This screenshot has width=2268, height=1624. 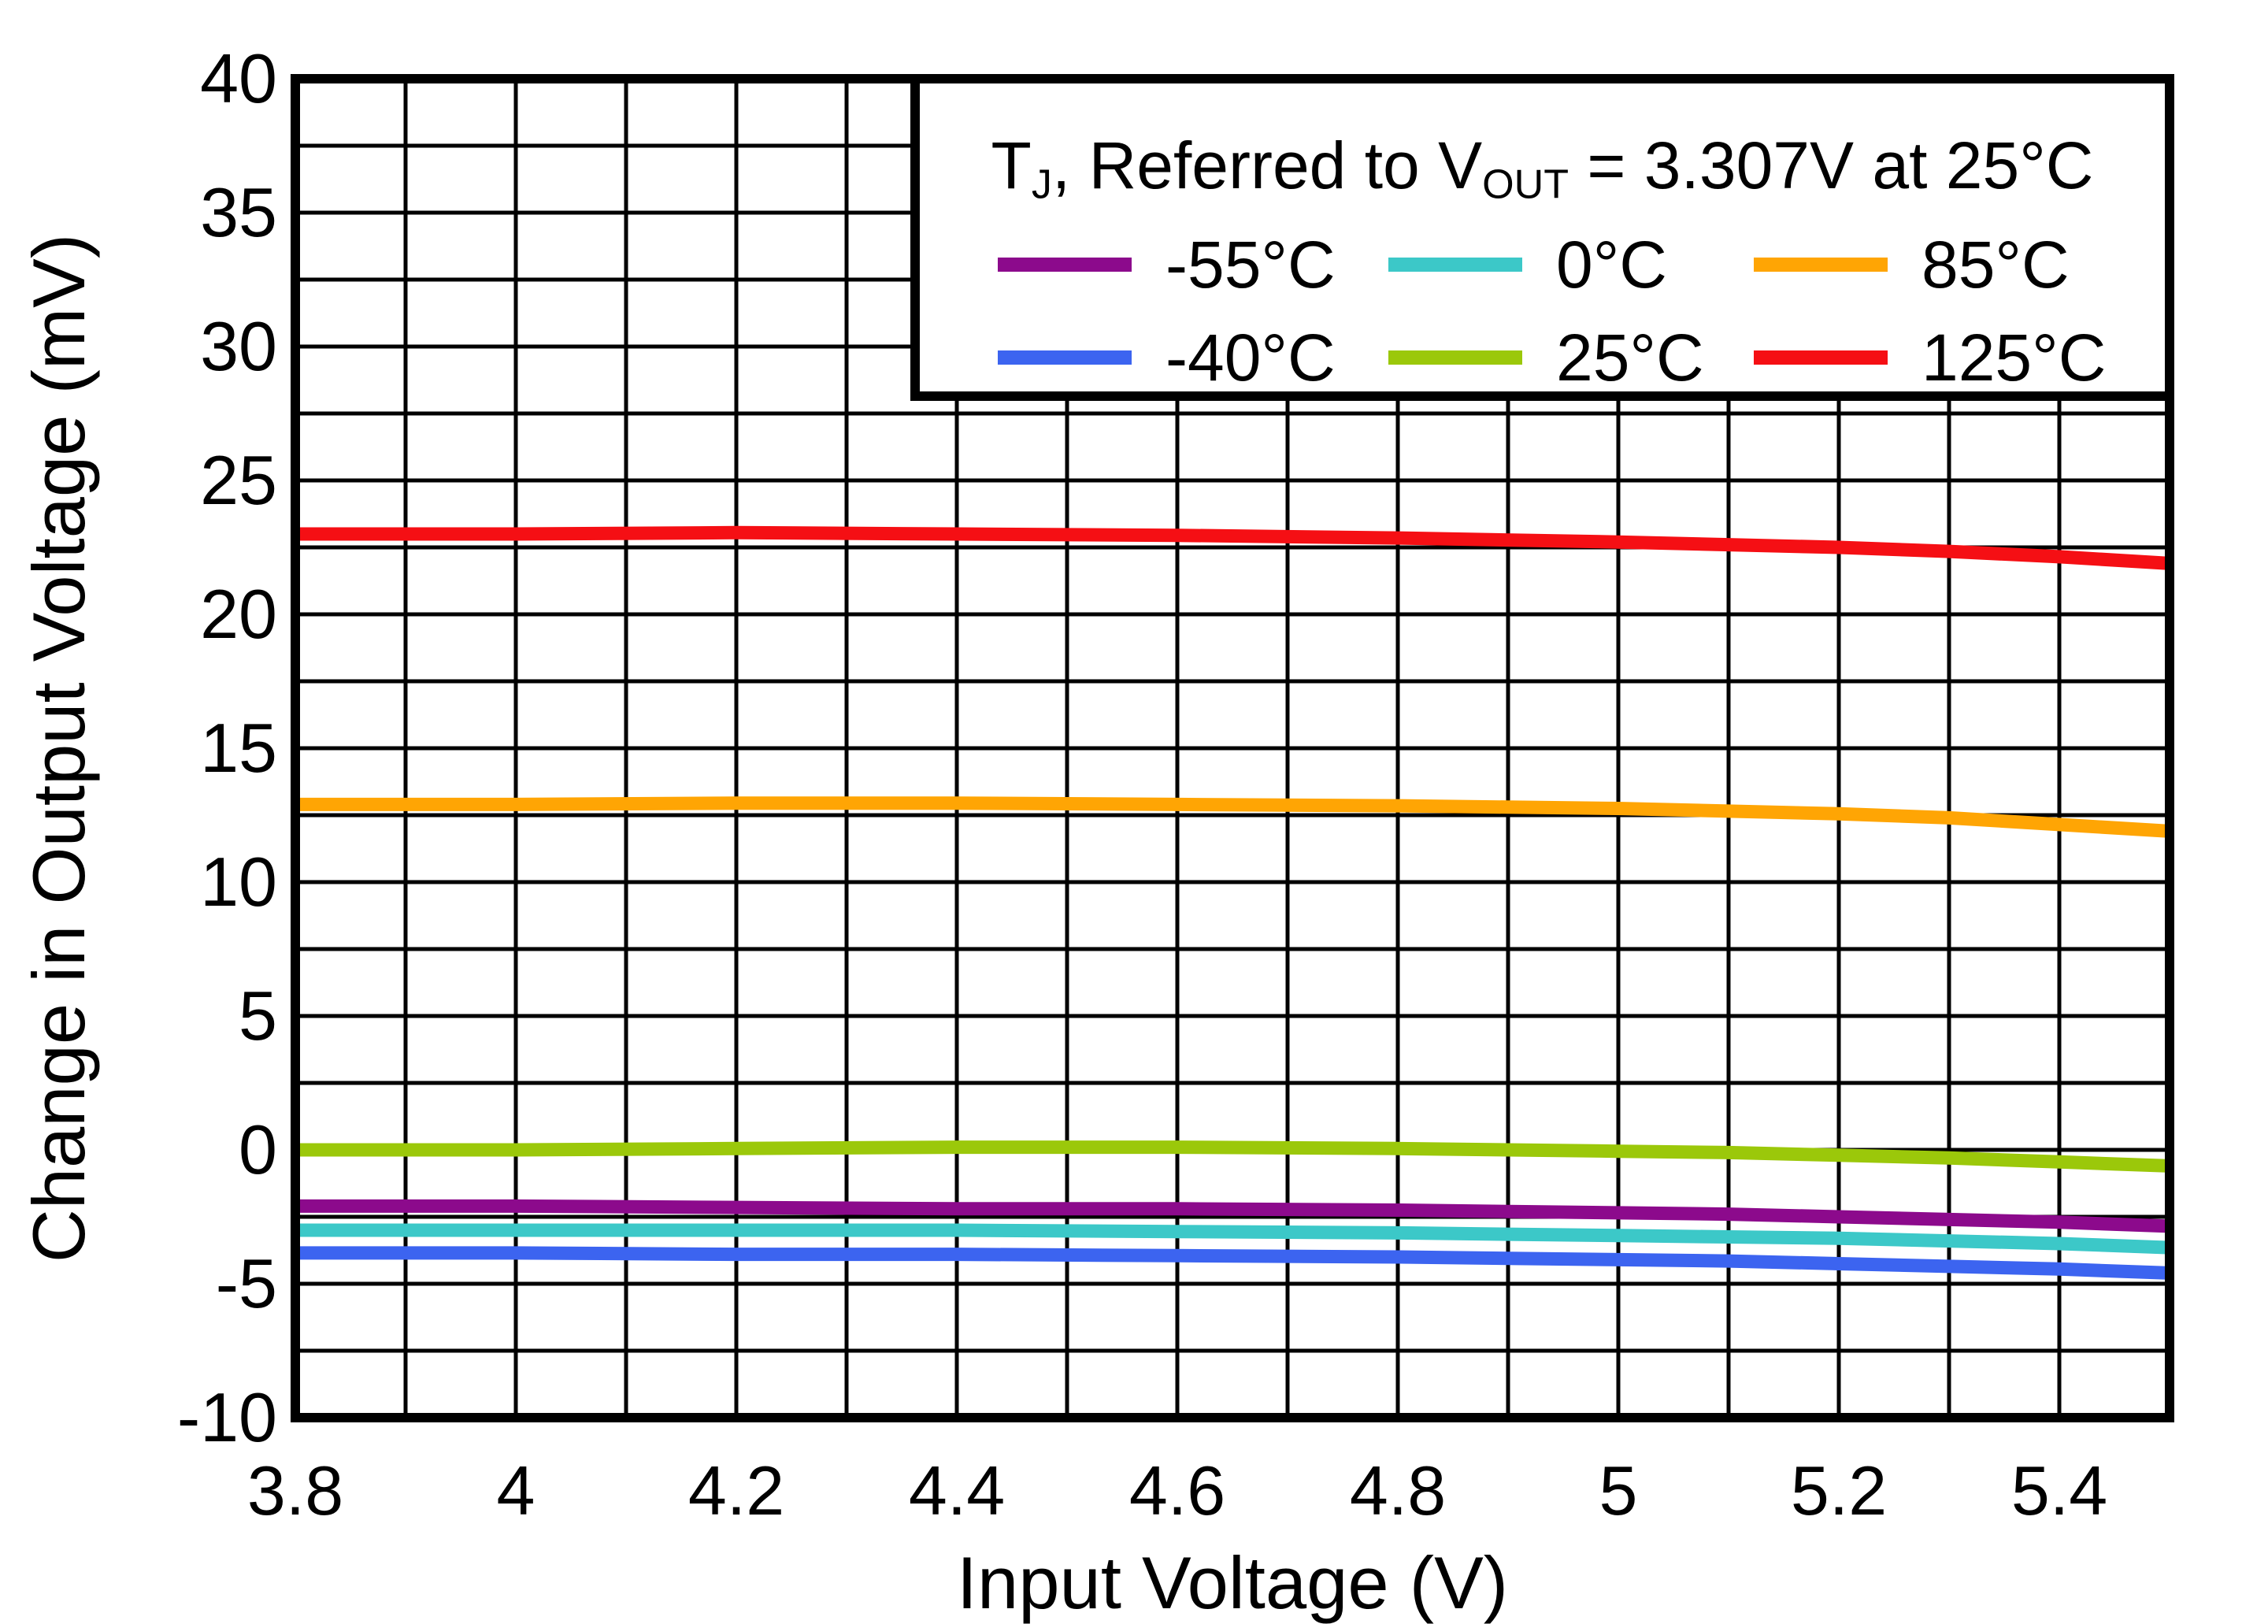 What do you see at coordinates (1267, 165) in the screenshot?
I see `legend-title-text: , Referred to V` at bounding box center [1267, 165].